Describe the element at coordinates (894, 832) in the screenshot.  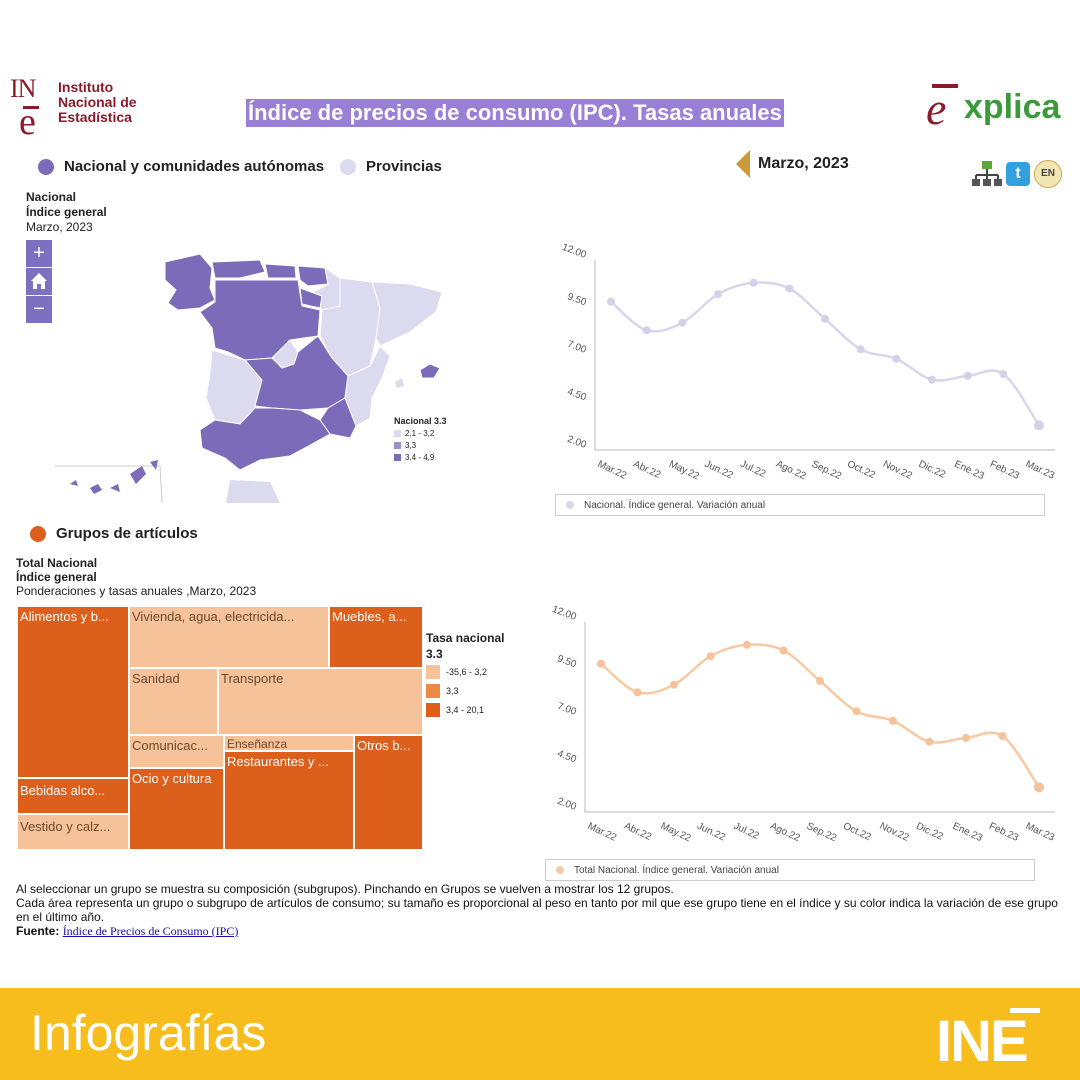
I see `x-tick-label: Nov.22` at that location.